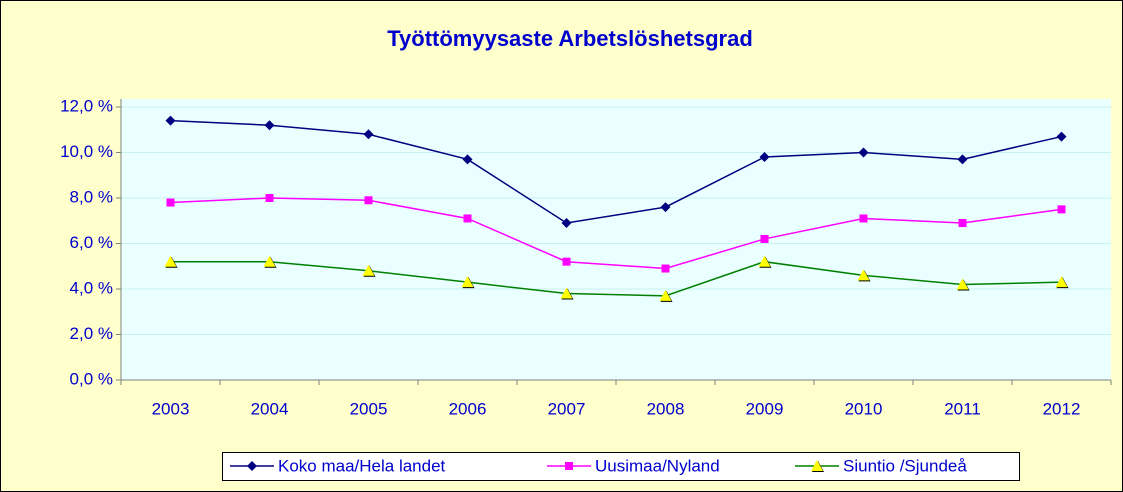  I want to click on x-tick-label: 2010, so click(864, 408).